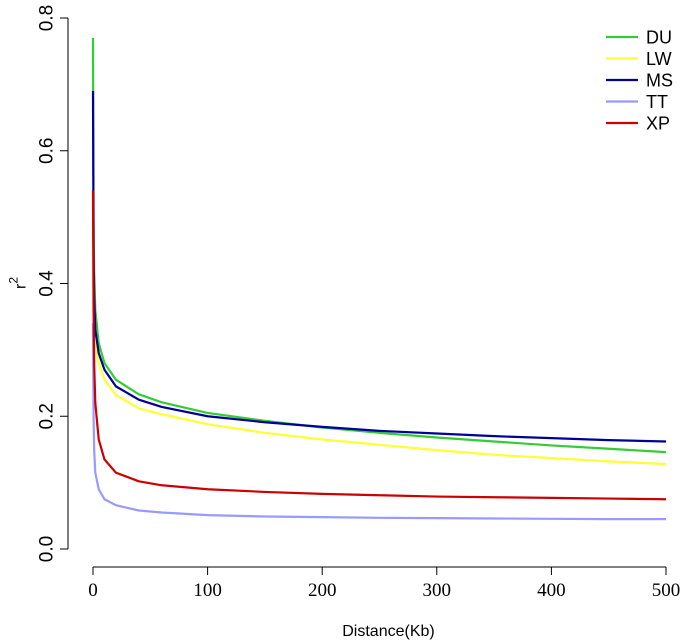 This screenshot has width=685, height=641. Describe the element at coordinates (659, 80) in the screenshot. I see `legend-label-ms: MS` at that location.